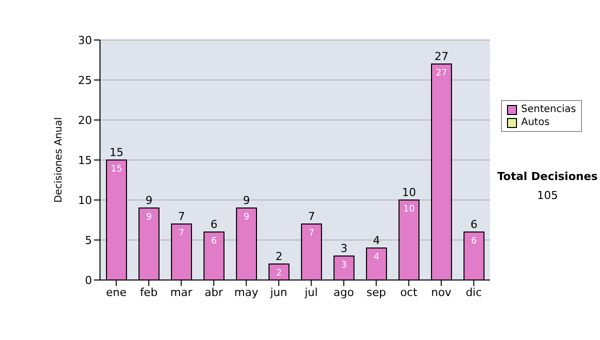 The height and width of the screenshot is (340, 600). Describe the element at coordinates (547, 195) in the screenshot. I see `text: 105` at that location.